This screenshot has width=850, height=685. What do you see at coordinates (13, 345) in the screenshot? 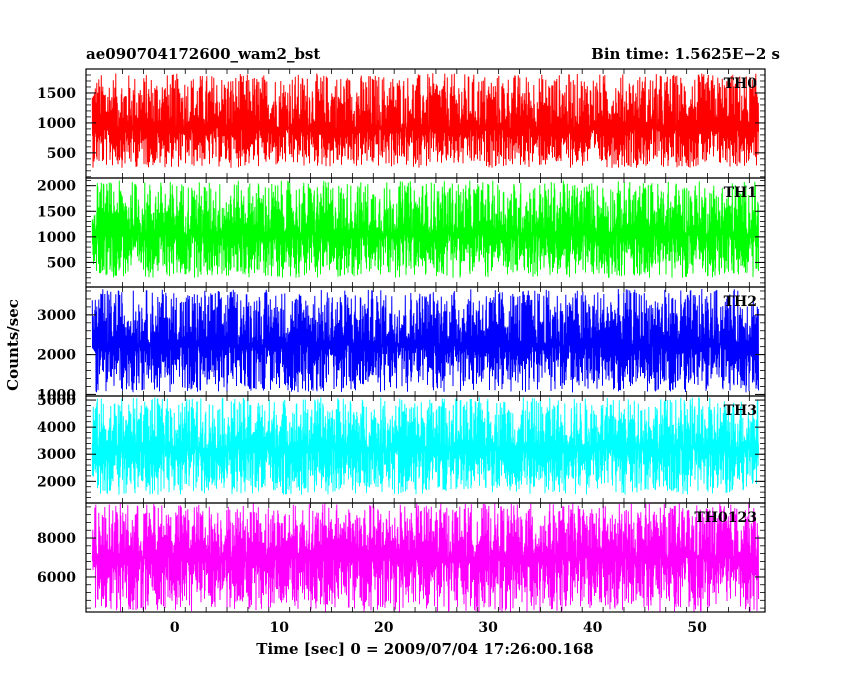
I see `y-axis-label: Counts/sec` at bounding box center [13, 345].